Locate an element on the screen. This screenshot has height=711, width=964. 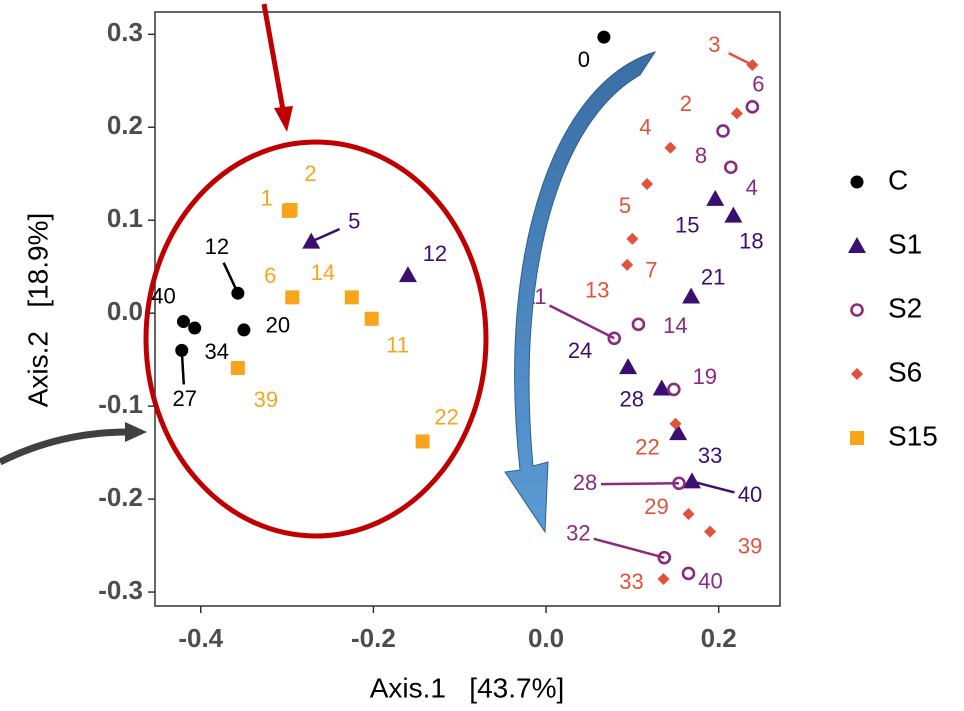
point-label: 0 is located at coordinates (584, 59).